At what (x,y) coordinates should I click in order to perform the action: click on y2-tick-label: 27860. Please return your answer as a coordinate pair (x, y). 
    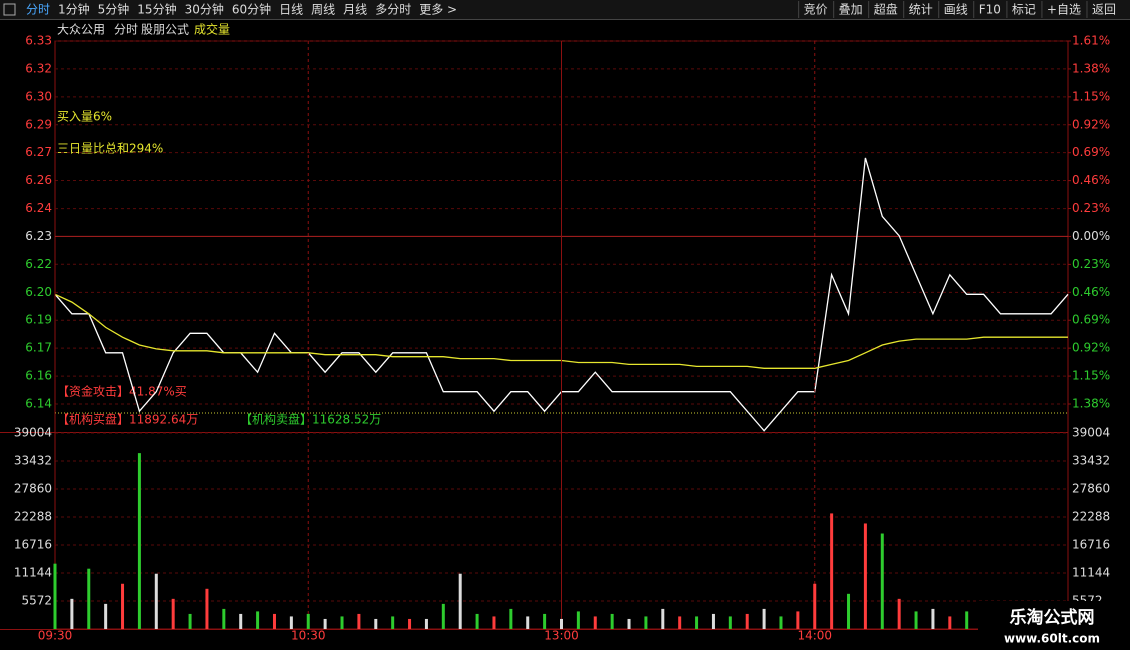
    Looking at the image, I should click on (1091, 489).